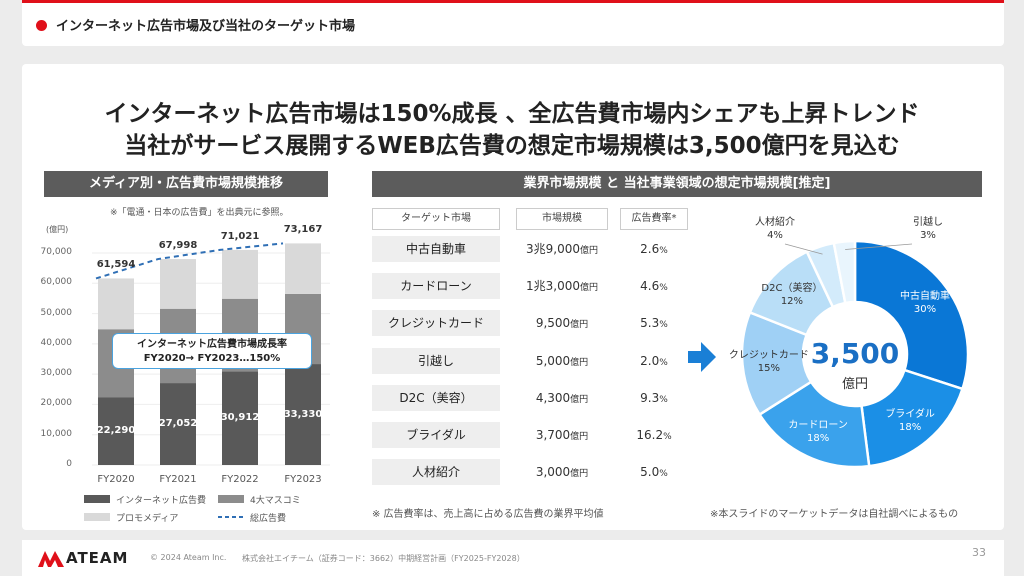 Image resolution: width=1024 pixels, height=576 pixels. What do you see at coordinates (650, 435) in the screenshot?
I see `rate-value: 16.2` at bounding box center [650, 435].